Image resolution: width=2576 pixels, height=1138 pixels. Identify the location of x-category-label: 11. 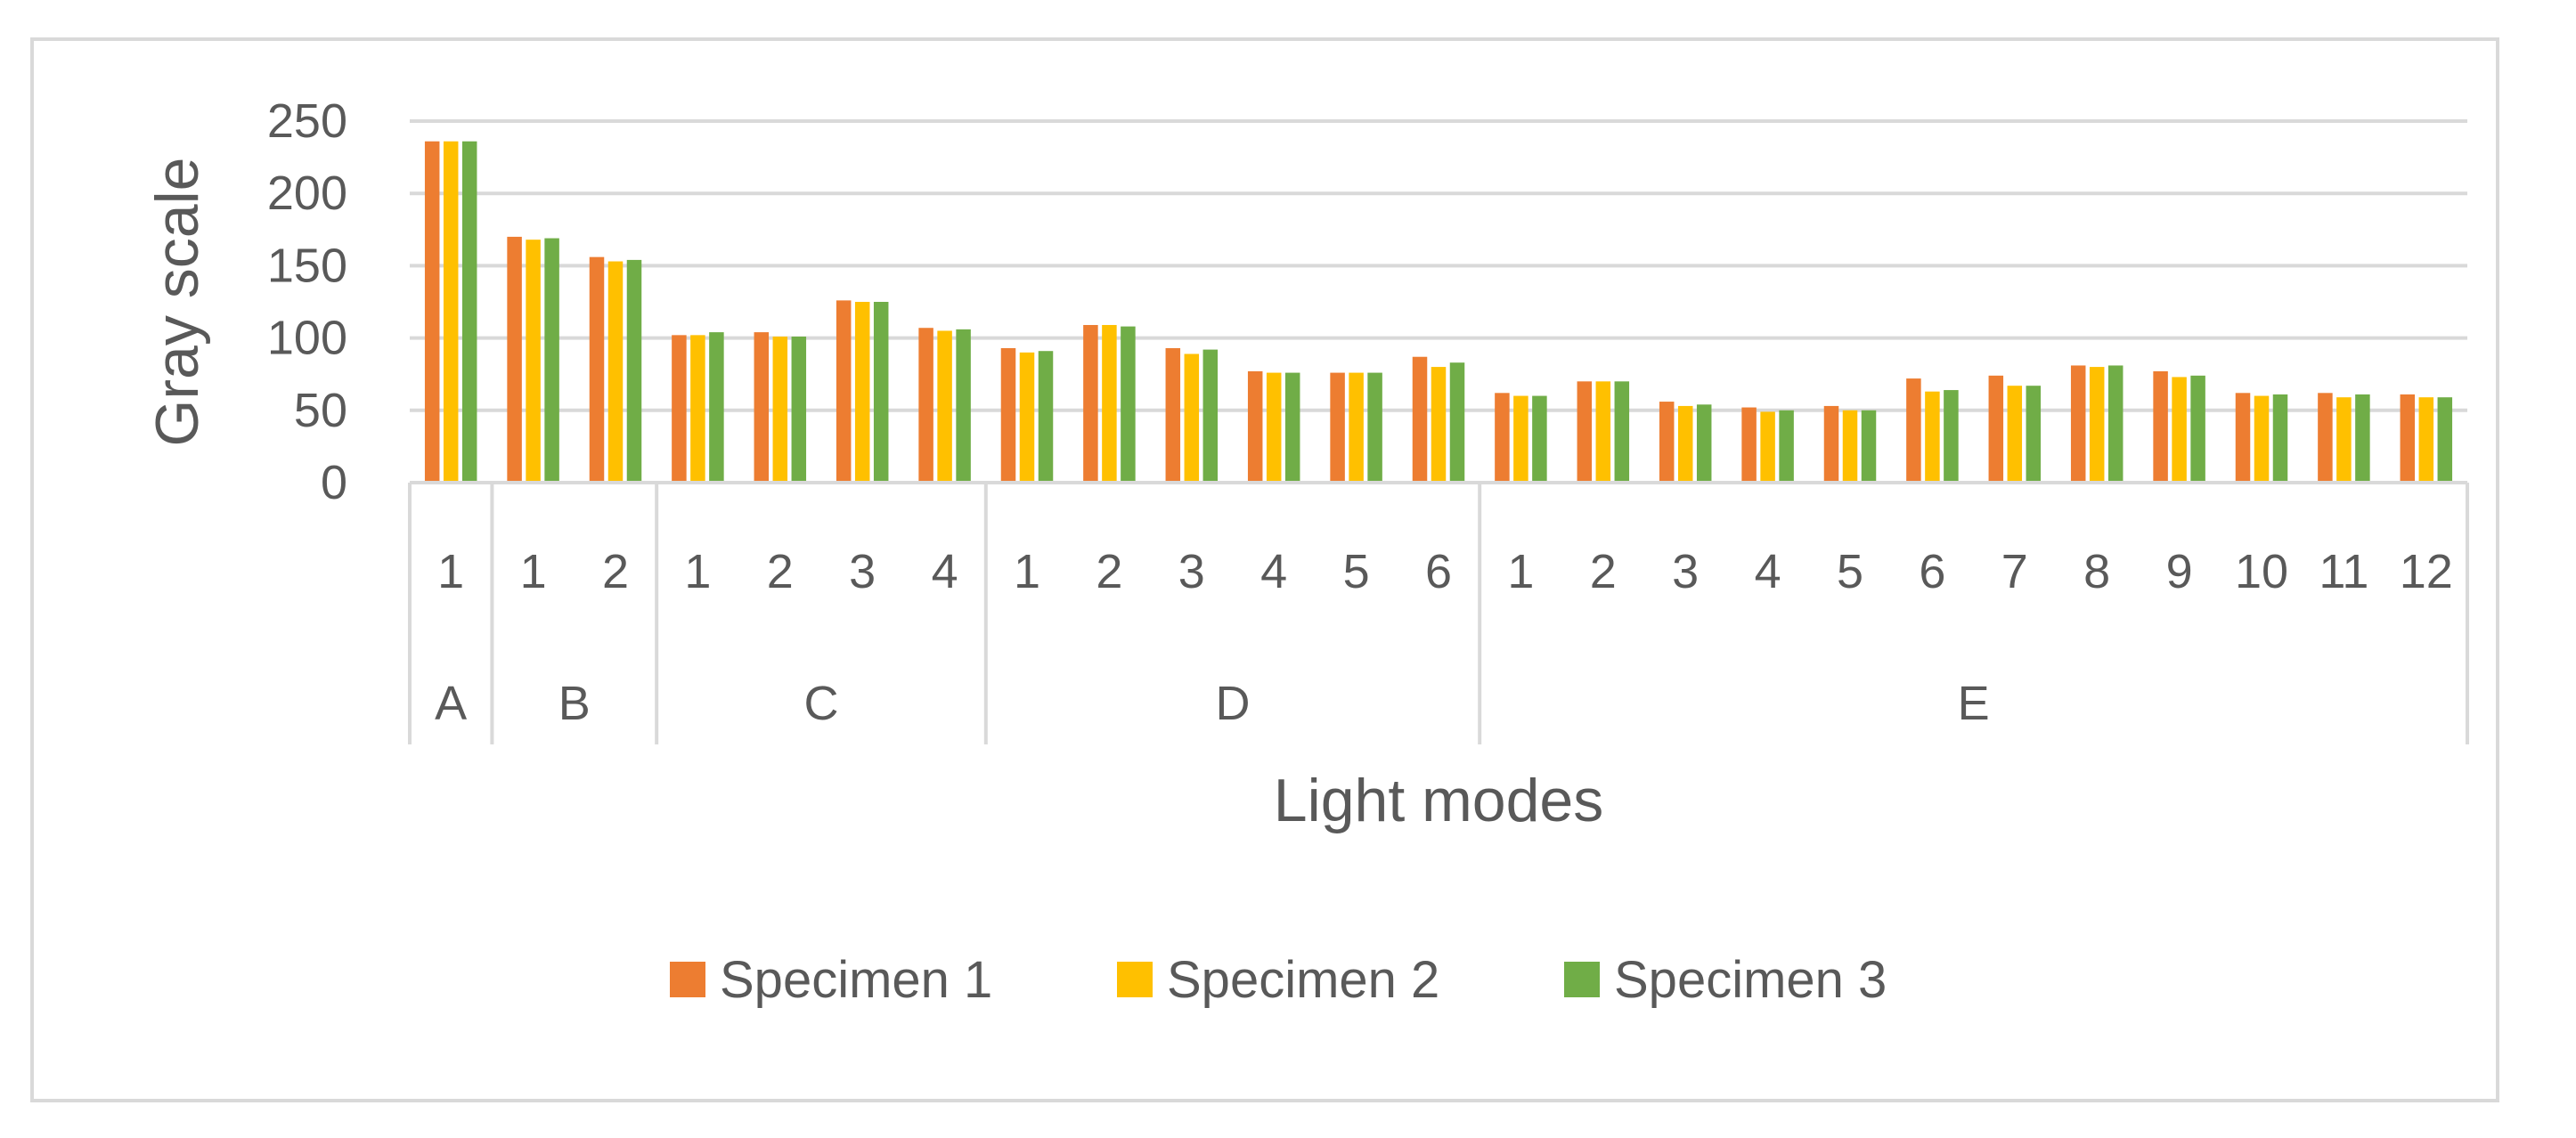
(2344, 571).